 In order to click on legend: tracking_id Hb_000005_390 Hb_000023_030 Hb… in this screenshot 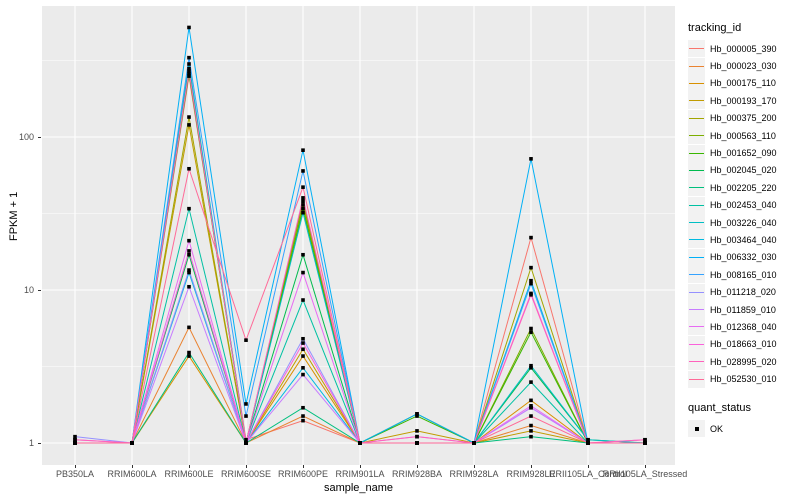, I will do `click(744, 229)`.